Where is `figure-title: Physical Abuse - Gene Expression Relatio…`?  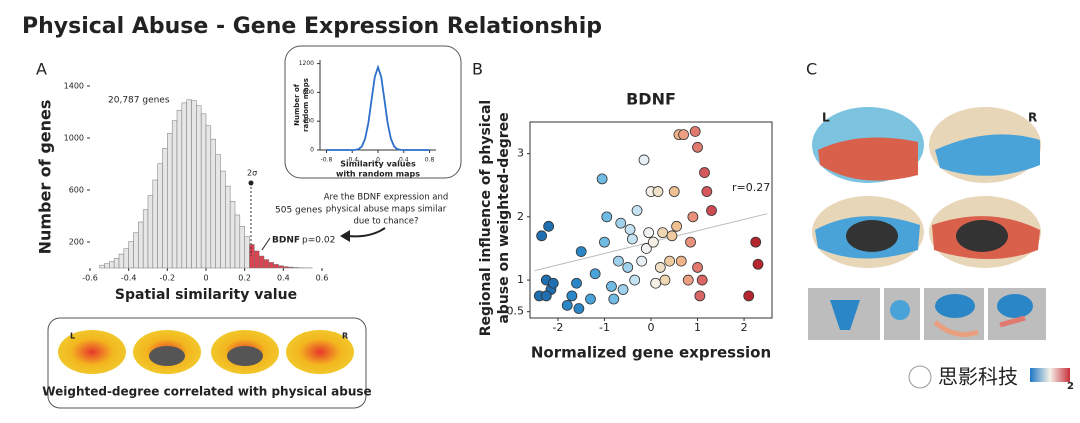
figure-title: Physical Abuse - Gene Expression Relatio… is located at coordinates (312, 26).